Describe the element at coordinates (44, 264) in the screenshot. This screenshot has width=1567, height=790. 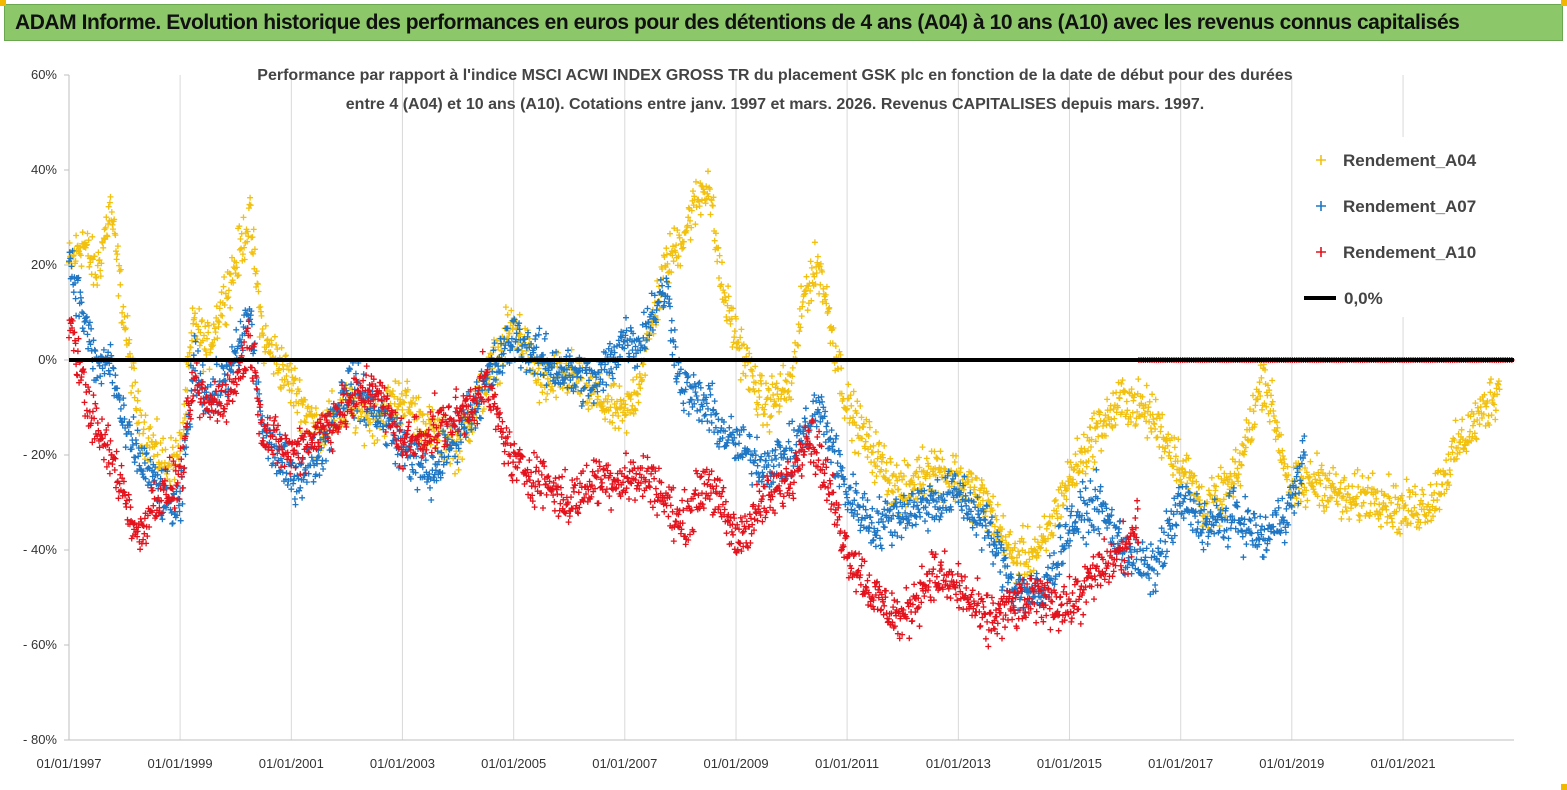
I see `y-tick-label: 20%` at that location.